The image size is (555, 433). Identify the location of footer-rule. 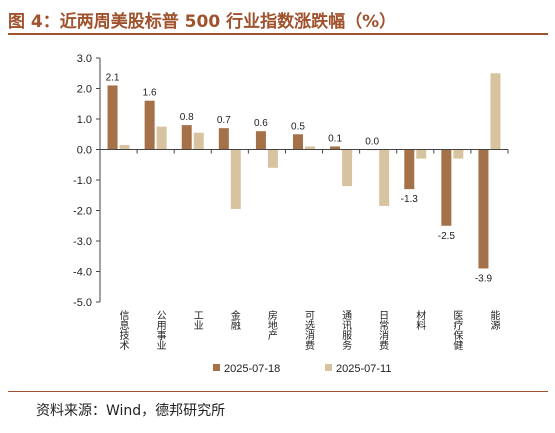
(278, 391).